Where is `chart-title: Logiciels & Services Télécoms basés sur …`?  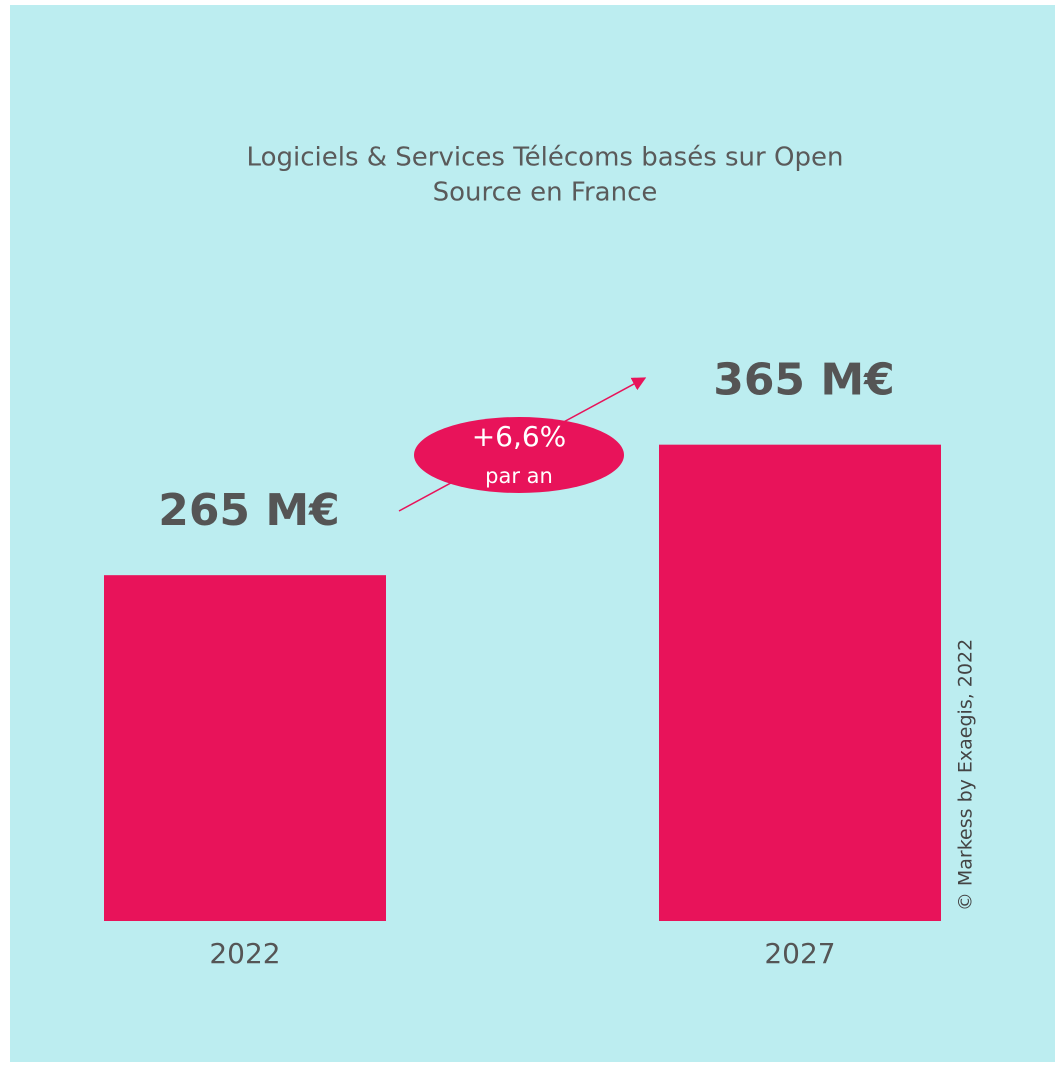
chart-title: Logiciels & Services Télécoms basés sur … is located at coordinates (545, 158).